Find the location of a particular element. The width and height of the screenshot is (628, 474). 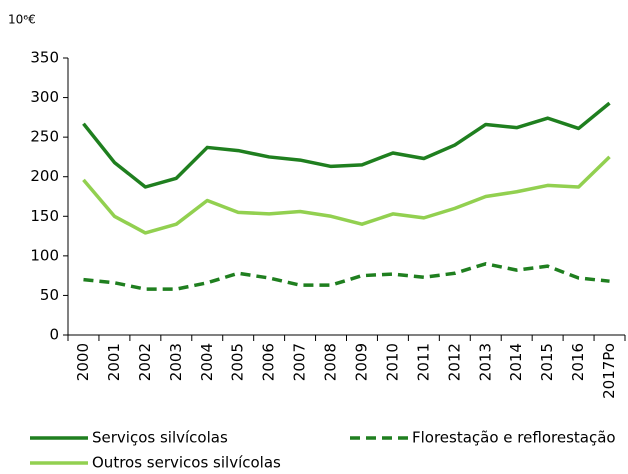

x-tick-label: 2006 is located at coordinates (269, 362).